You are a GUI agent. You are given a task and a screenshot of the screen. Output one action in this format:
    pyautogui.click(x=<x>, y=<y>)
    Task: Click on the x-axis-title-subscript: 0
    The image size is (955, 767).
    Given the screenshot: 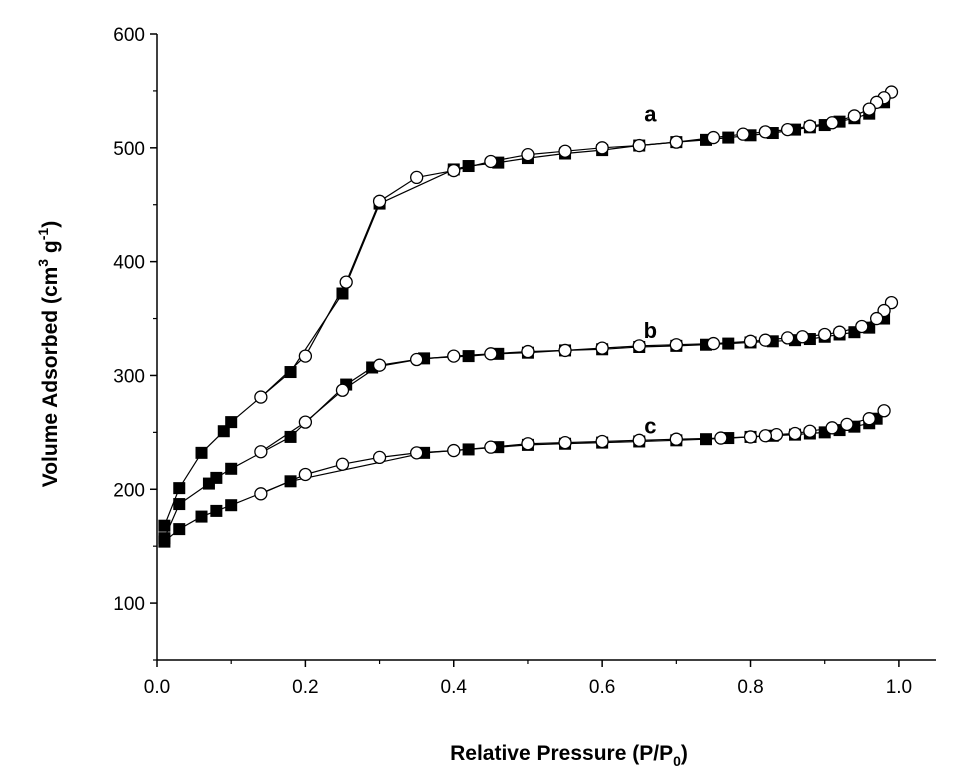 What is the action you would take?
    pyautogui.click(x=677, y=760)
    